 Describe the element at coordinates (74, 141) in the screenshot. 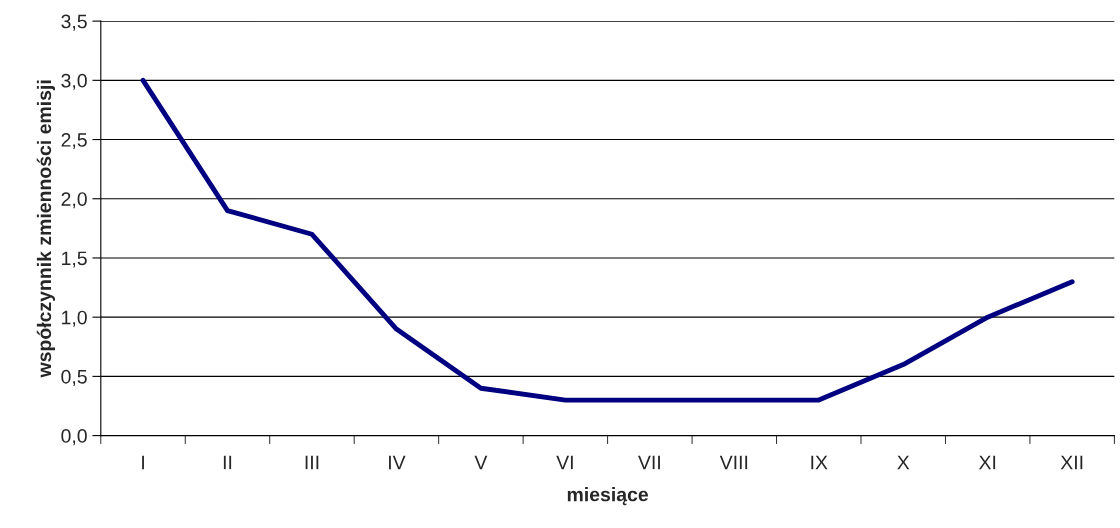

I see `y-tick-label: 2,5` at that location.